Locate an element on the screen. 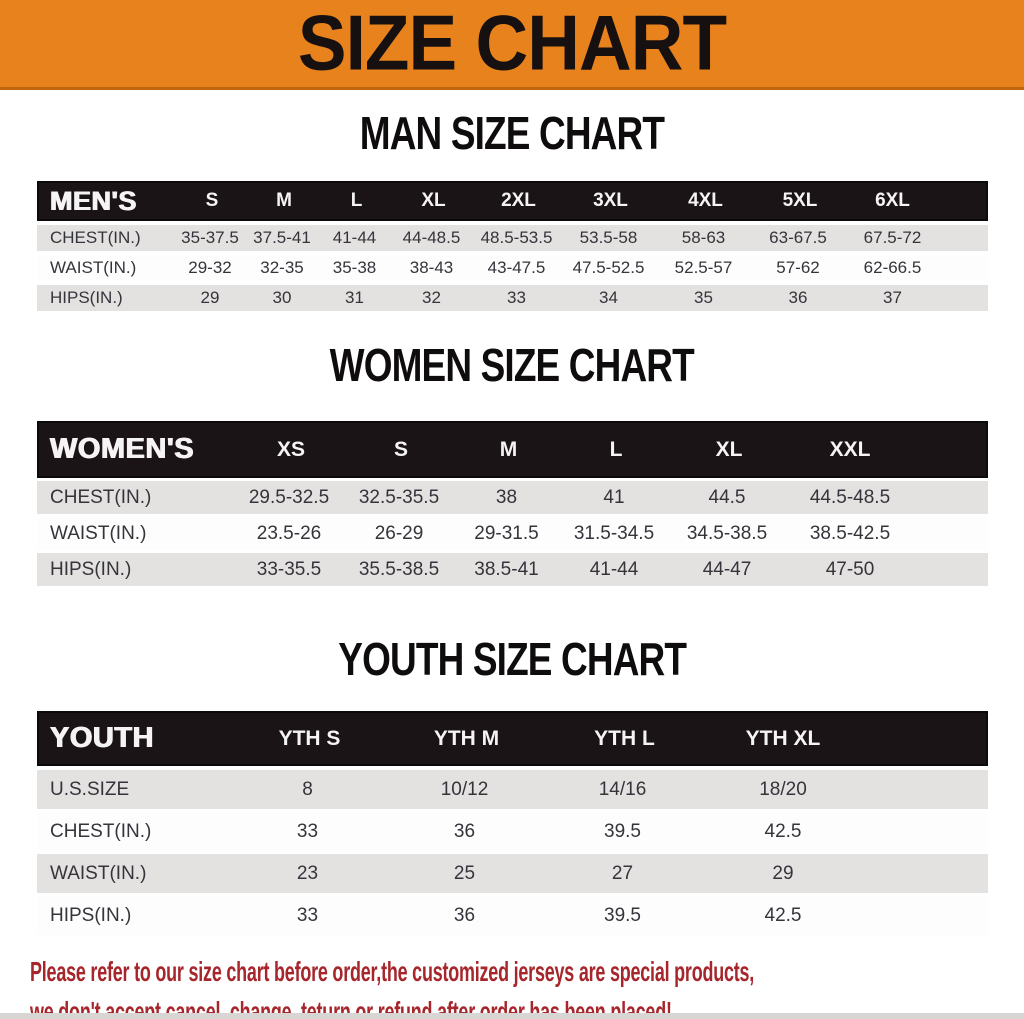 This screenshot has height=1019, width=1024. men-corner-label: MEN'S is located at coordinates (93, 200).